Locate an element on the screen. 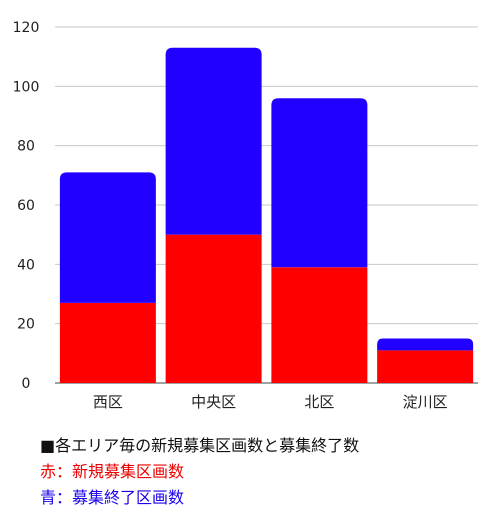  notes-blue-legend: 青：募集終了区画数 is located at coordinates (112, 497).